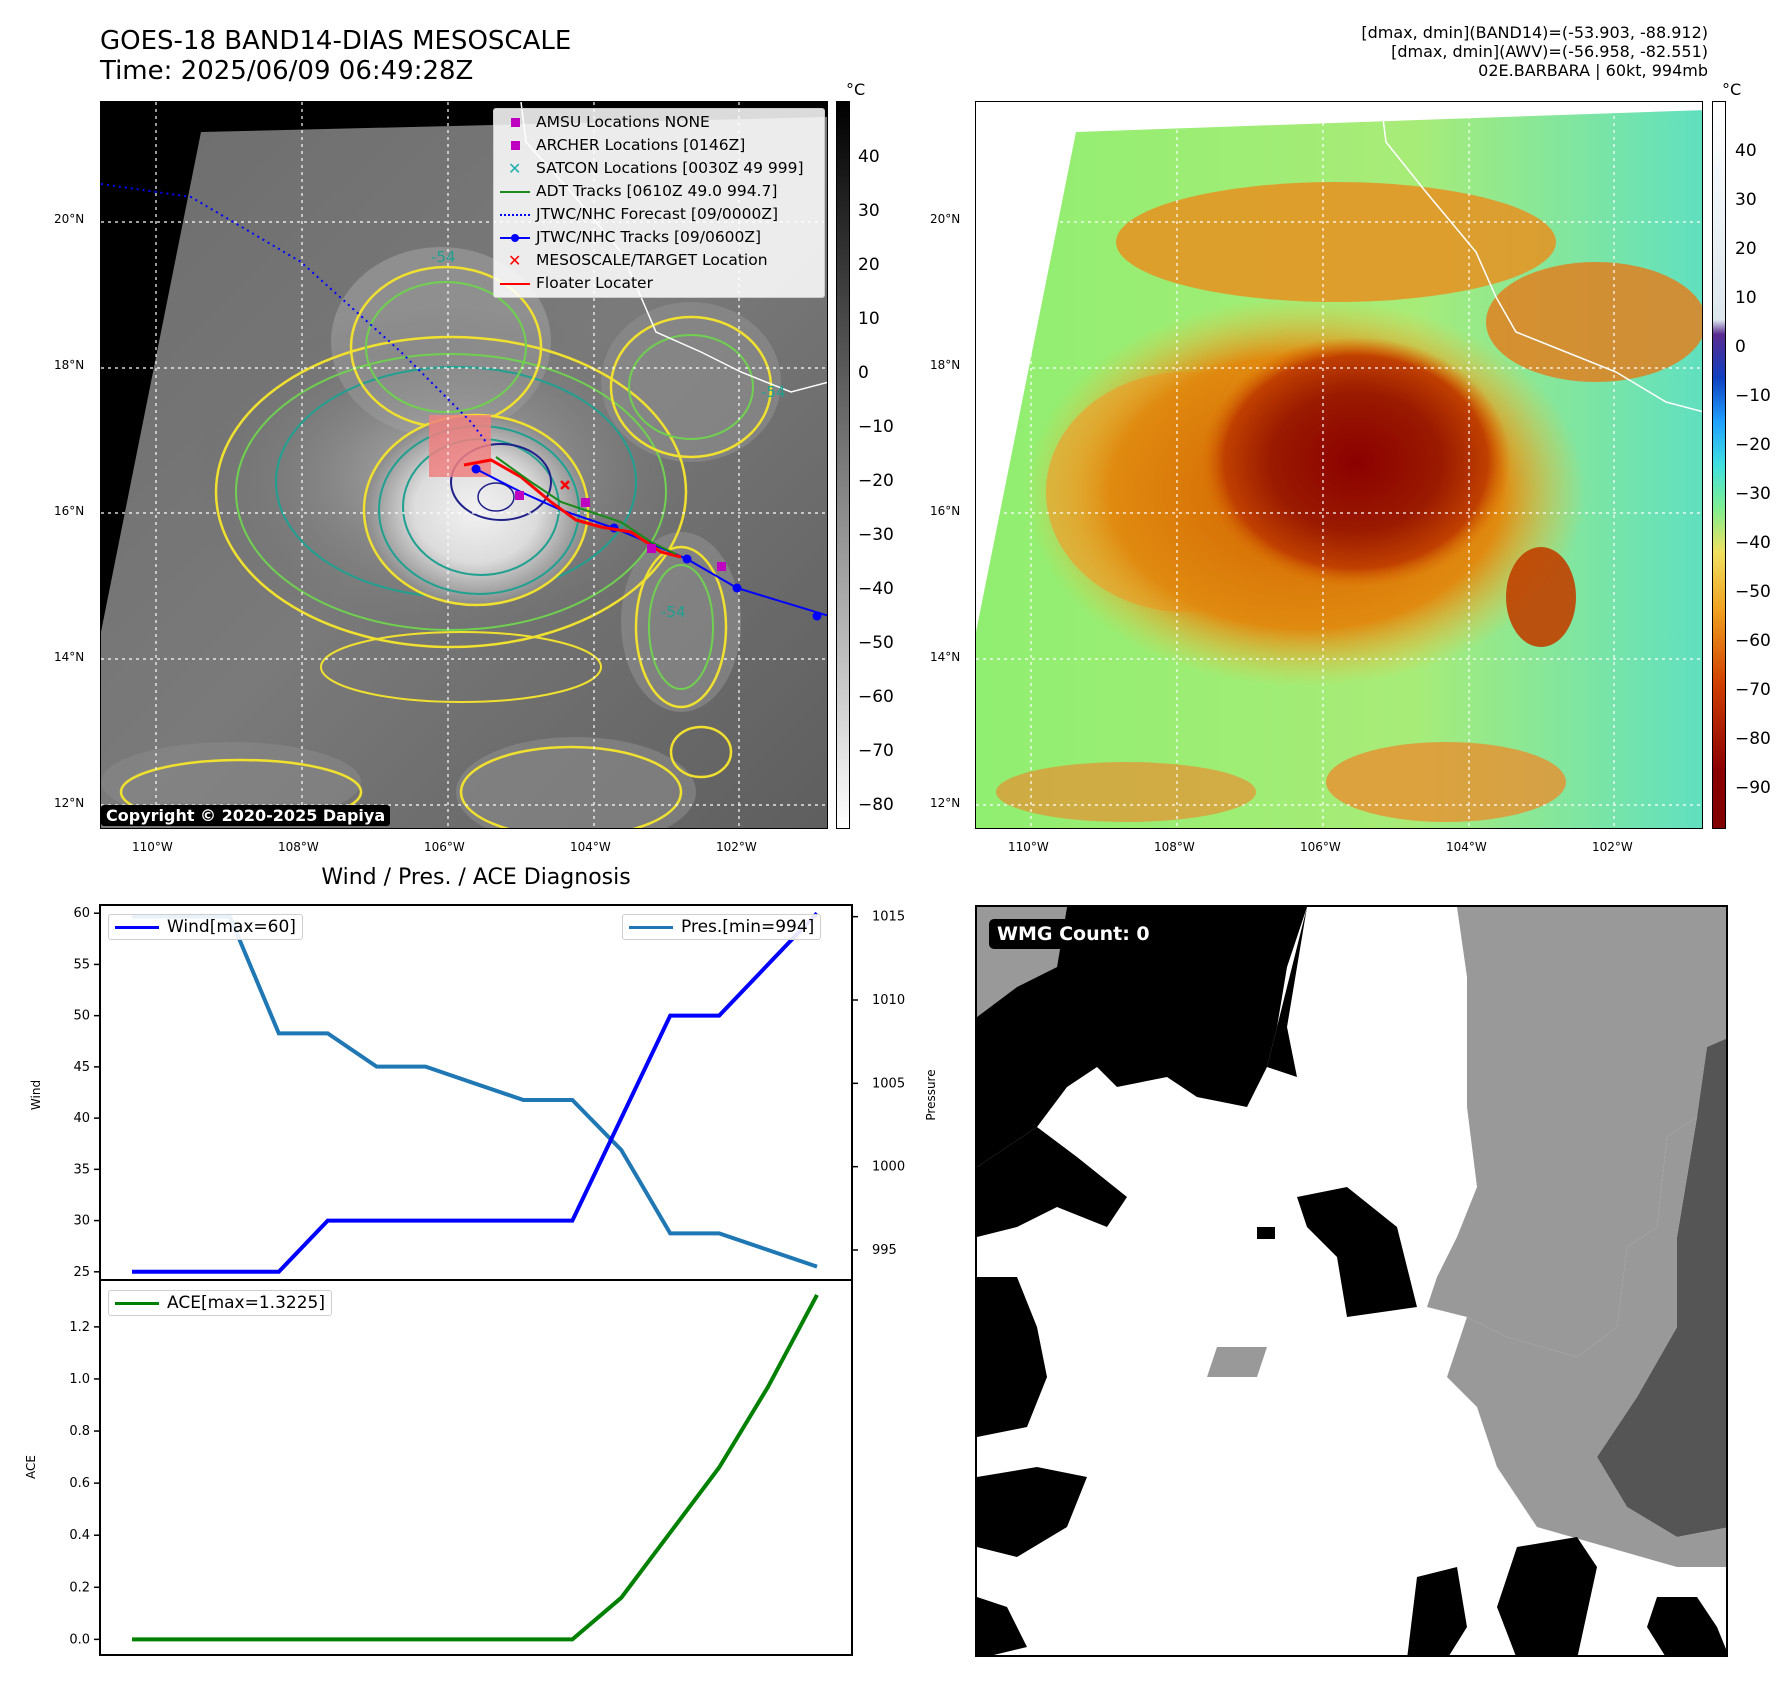  What do you see at coordinates (1549, 51) in the screenshot?
I see `info-awv-range: [dmax, dmin](AWV)=(-56.958, -82.551)` at bounding box center [1549, 51].